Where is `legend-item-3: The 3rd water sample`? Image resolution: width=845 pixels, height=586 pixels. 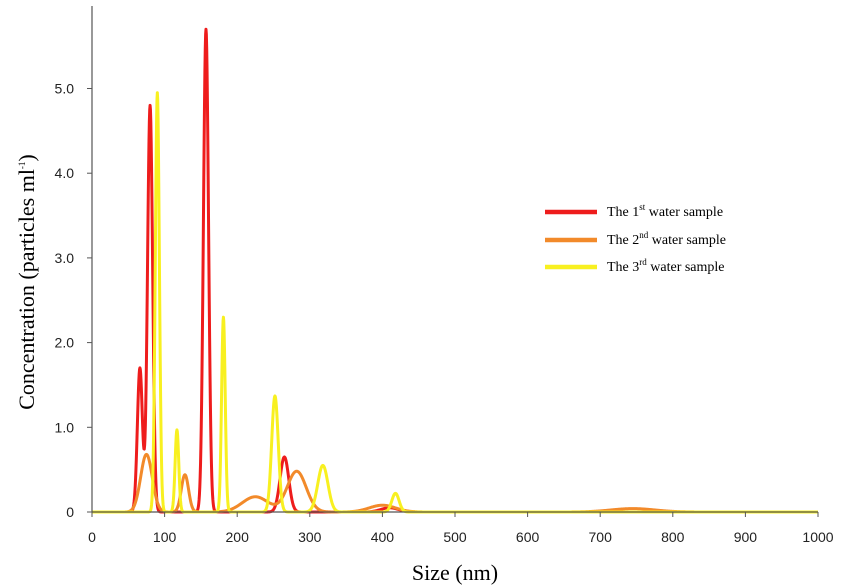
legend-item-3: The 3rd water sample is located at coordinates (635, 266).